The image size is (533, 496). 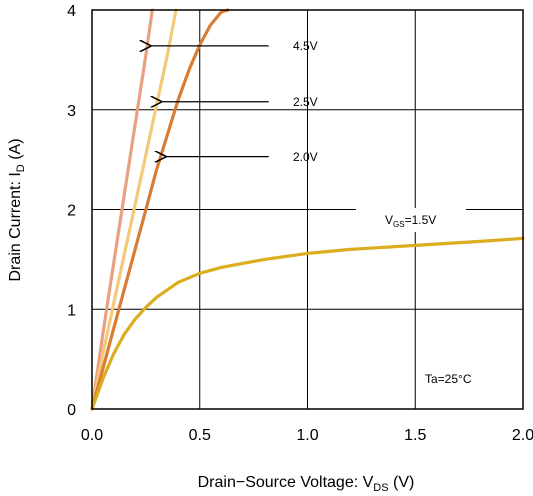 I want to click on label-temperature: Ta=25°C, so click(x=448, y=379).